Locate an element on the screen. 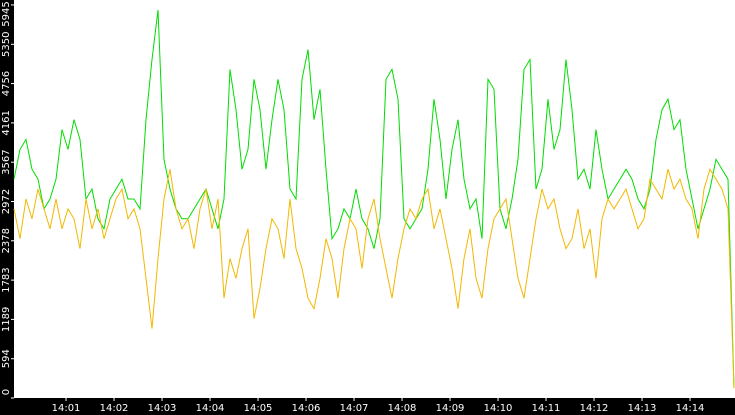  y-tick-label: 1783 is located at coordinates (6, 279).